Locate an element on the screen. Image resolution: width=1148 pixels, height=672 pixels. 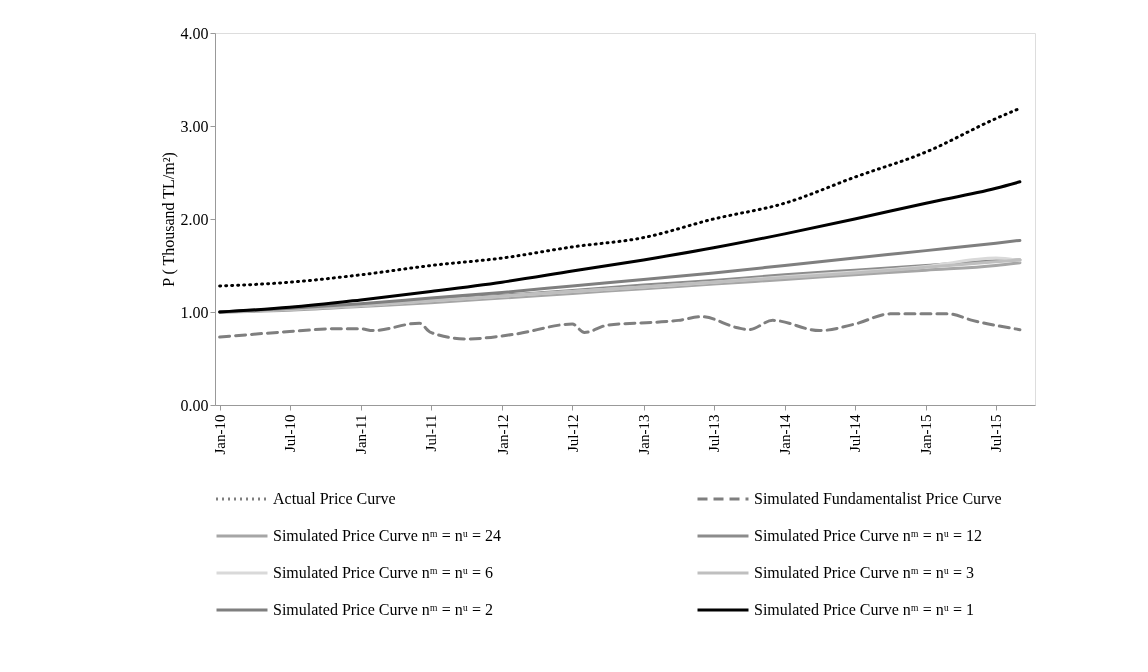
y-tick-label: 0.00 is located at coordinates (194, 405).